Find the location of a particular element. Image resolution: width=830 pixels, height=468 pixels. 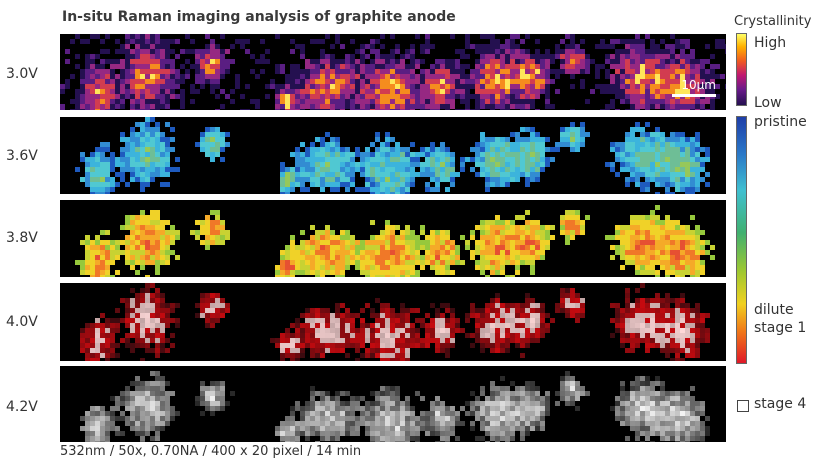

raman-map-3-6v-pixels is located at coordinates (392, 155).